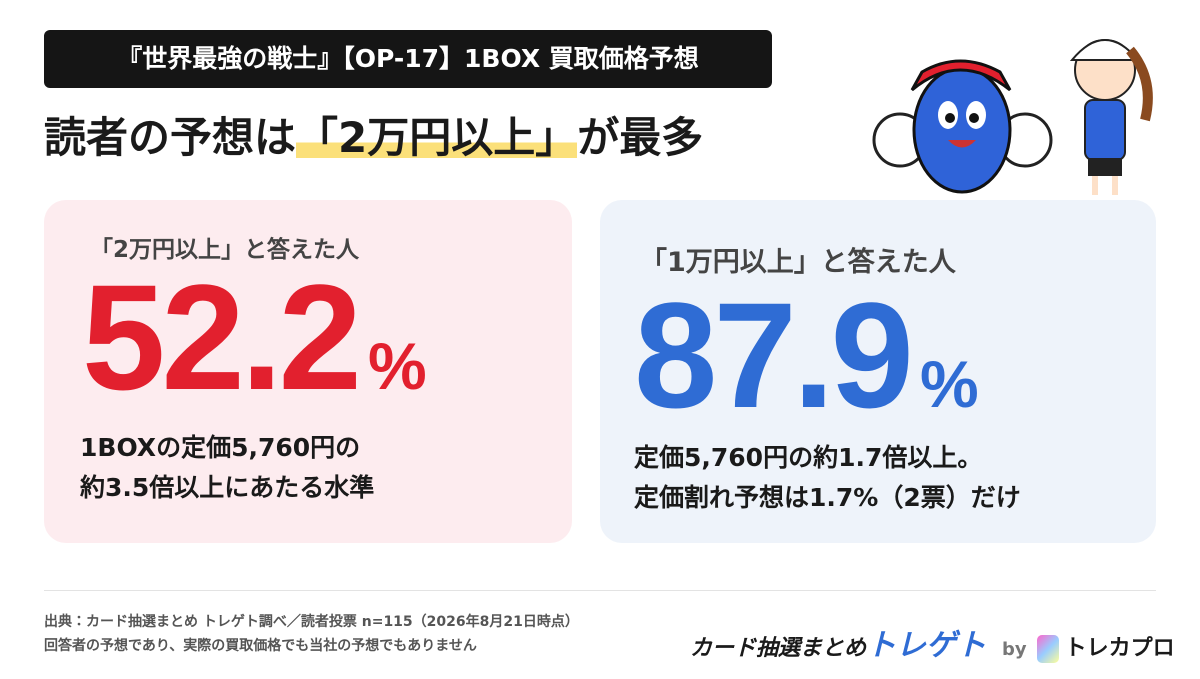  I want to click on text-line: 約3.5倍以上にあたる水準, so click(227, 487).